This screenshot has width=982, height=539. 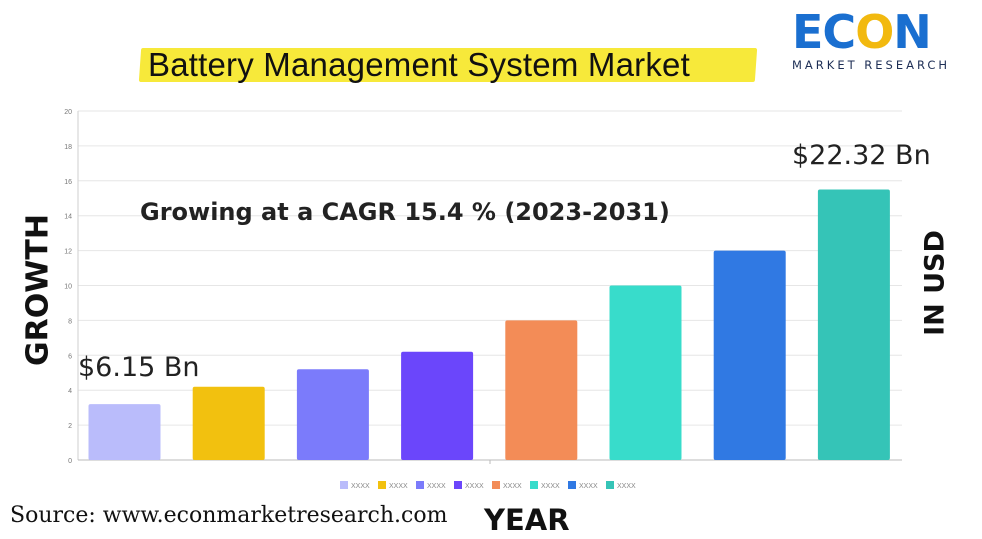 What do you see at coordinates (70, 321) in the screenshot?
I see `y-tick-label: 8` at bounding box center [70, 321].